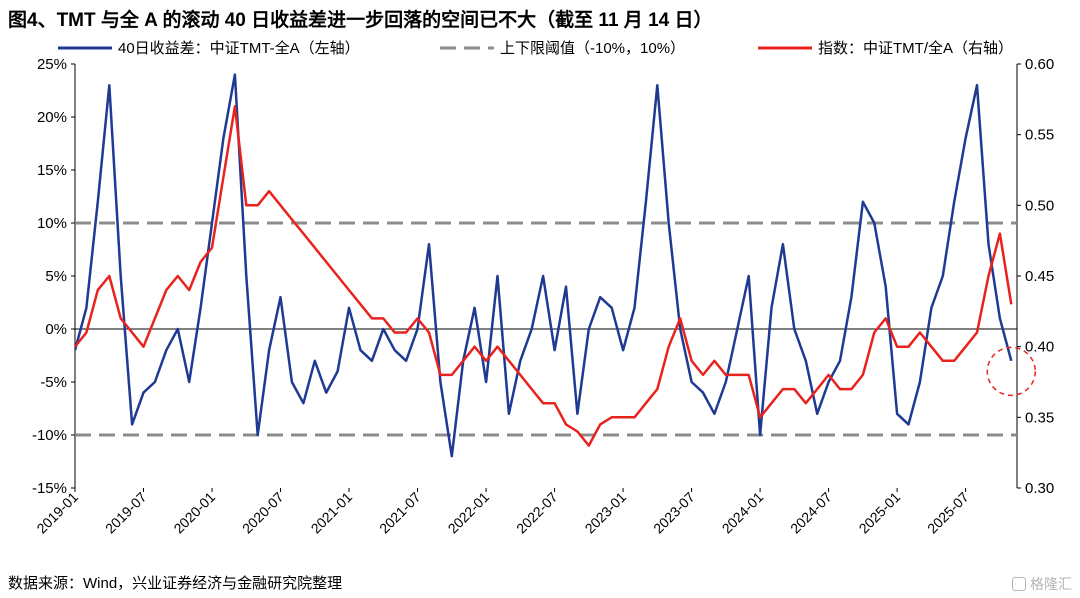 The height and width of the screenshot is (598, 1080). I want to click on right-tick-label: 0.50, so click(1039, 205).